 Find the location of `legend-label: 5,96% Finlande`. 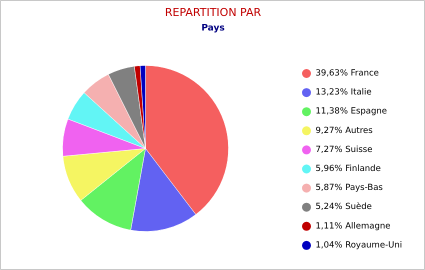

legend-label: 5,96% Finlande is located at coordinates (348, 169).